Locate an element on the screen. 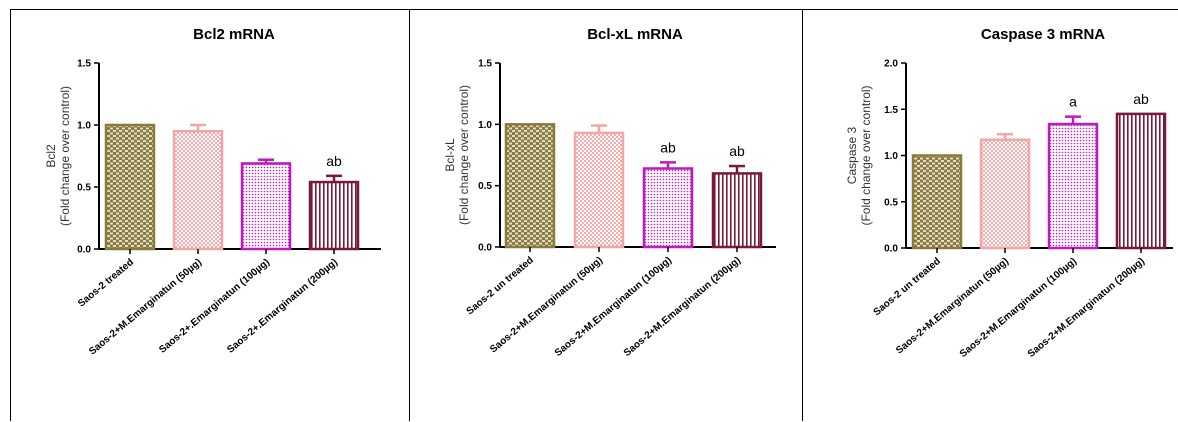 The width and height of the screenshot is (1178, 422). chart-title: Bcl-xL mRNA is located at coordinates (635, 34).